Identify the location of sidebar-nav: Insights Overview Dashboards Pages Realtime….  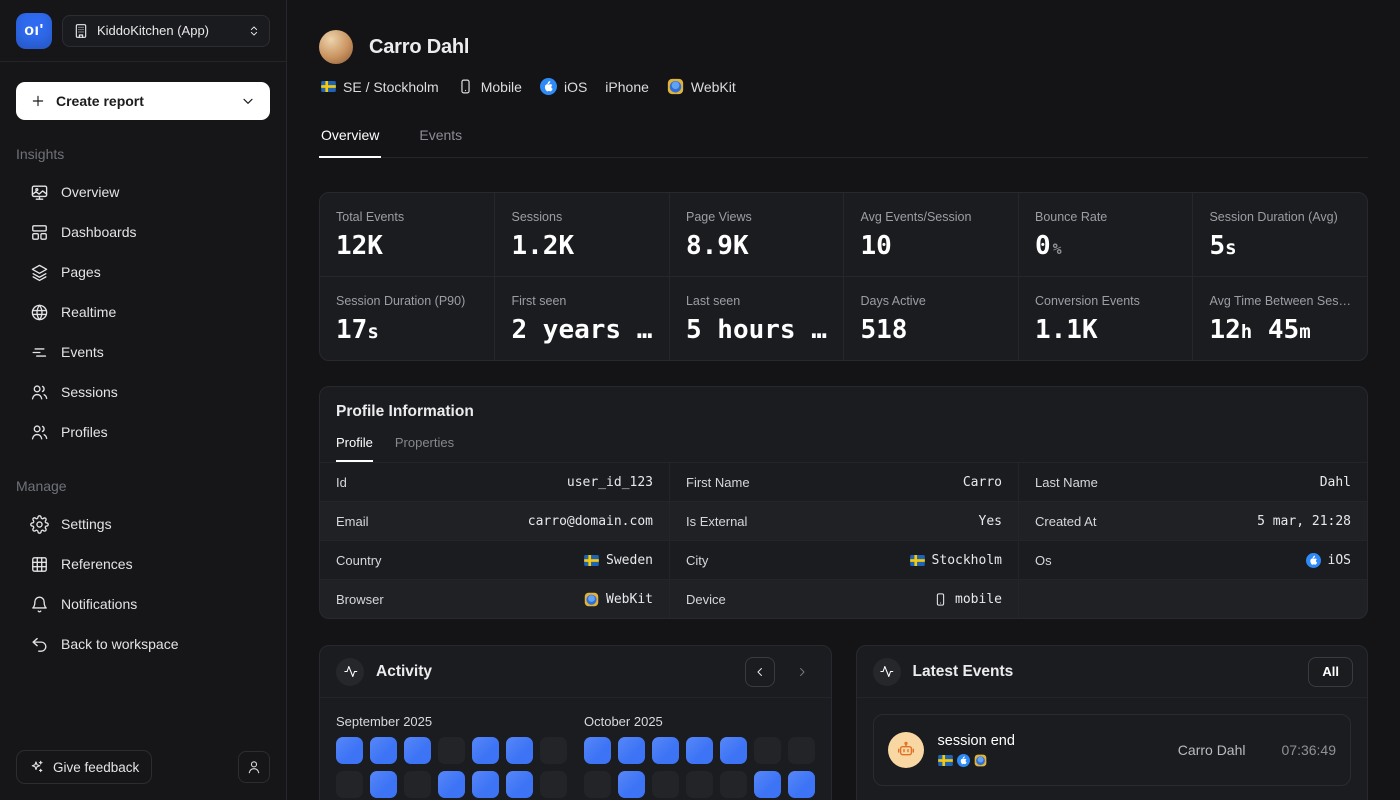
(143, 392).